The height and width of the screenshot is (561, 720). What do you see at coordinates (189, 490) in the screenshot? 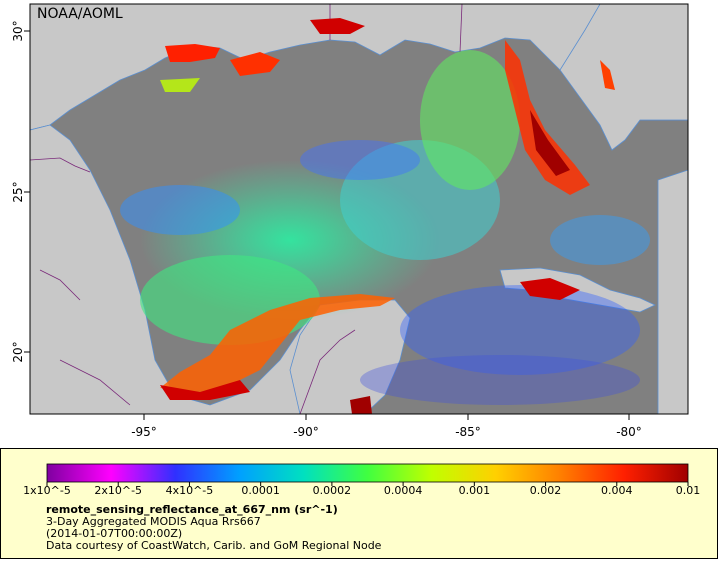
I see `colorbar-tick-label: 4x10^-5` at bounding box center [189, 490].